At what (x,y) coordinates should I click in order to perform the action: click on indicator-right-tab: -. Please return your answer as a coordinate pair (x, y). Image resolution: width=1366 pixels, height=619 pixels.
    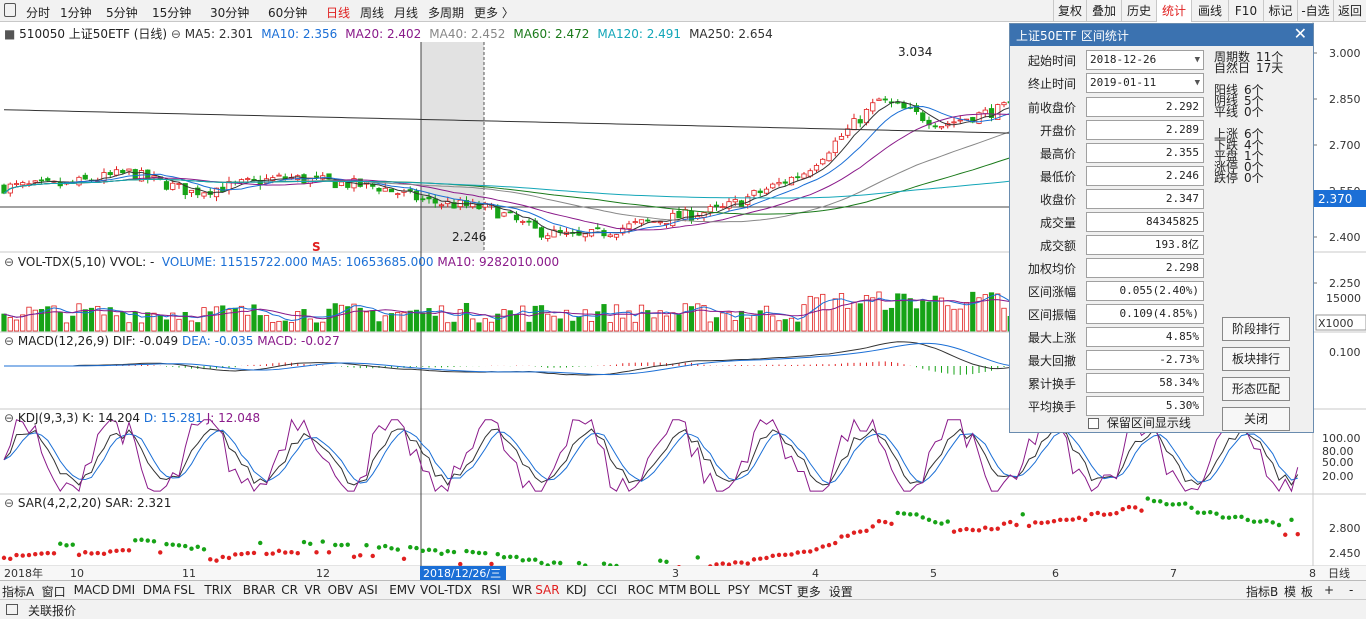
    Looking at the image, I should click on (1351, 590).